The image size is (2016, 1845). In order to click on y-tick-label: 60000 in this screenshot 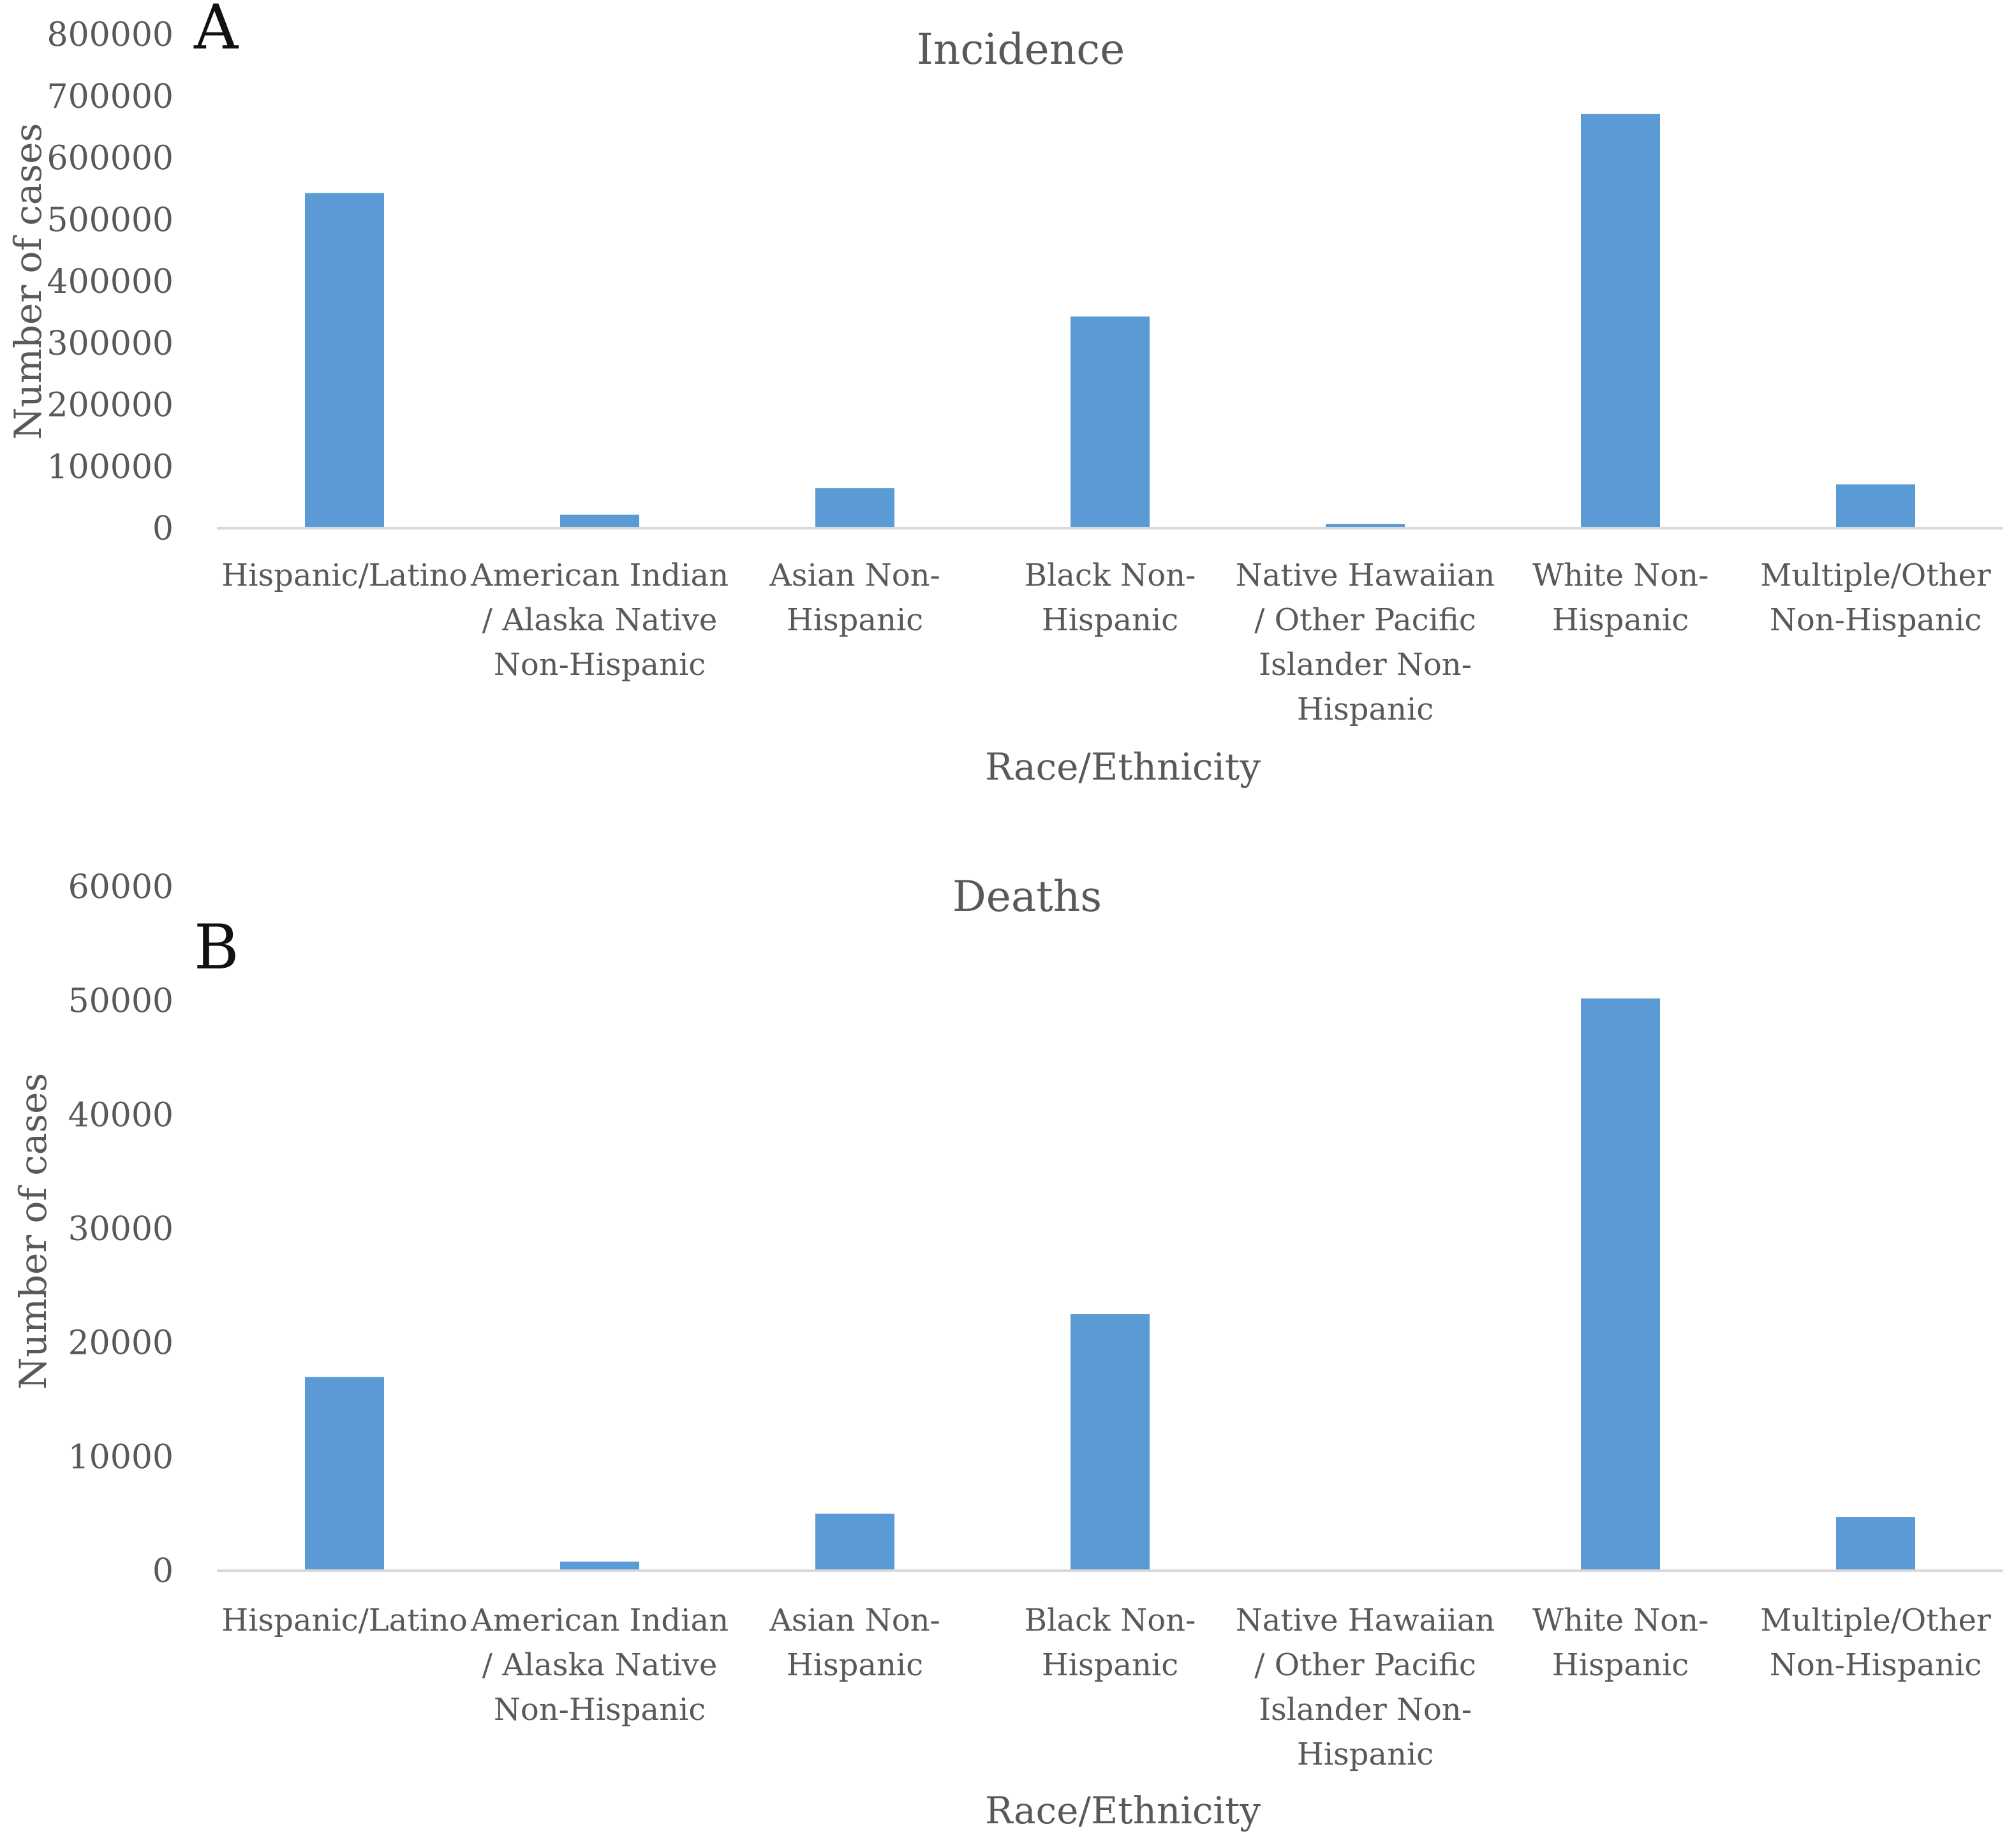, I will do `click(121, 887)`.